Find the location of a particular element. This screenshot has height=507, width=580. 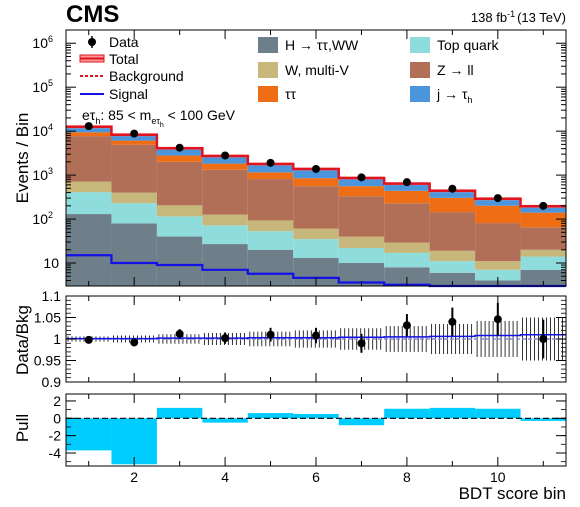

legend-data: Data is located at coordinates (113, 42).